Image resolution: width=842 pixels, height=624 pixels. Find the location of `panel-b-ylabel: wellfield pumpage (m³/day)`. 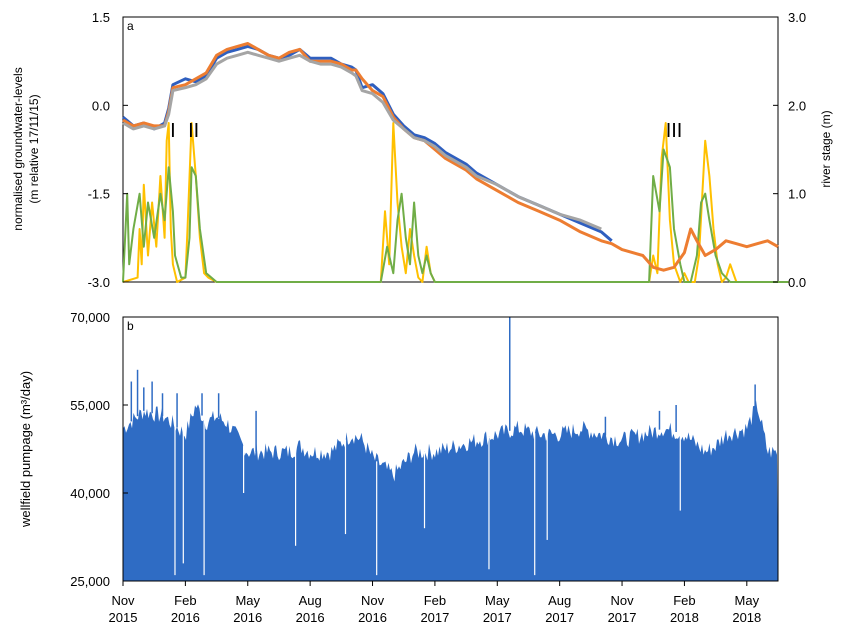

panel-b-ylabel: wellfield pumpage (m³/day) is located at coordinates (25, 449).